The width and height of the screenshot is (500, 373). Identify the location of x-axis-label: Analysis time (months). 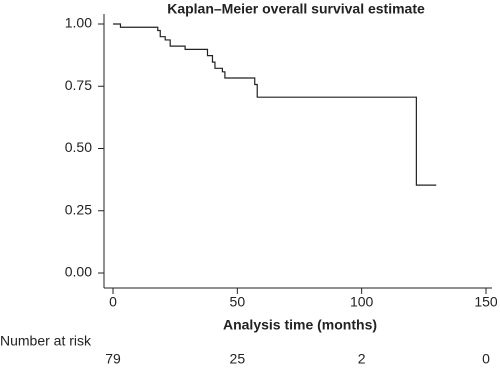
(300, 325).